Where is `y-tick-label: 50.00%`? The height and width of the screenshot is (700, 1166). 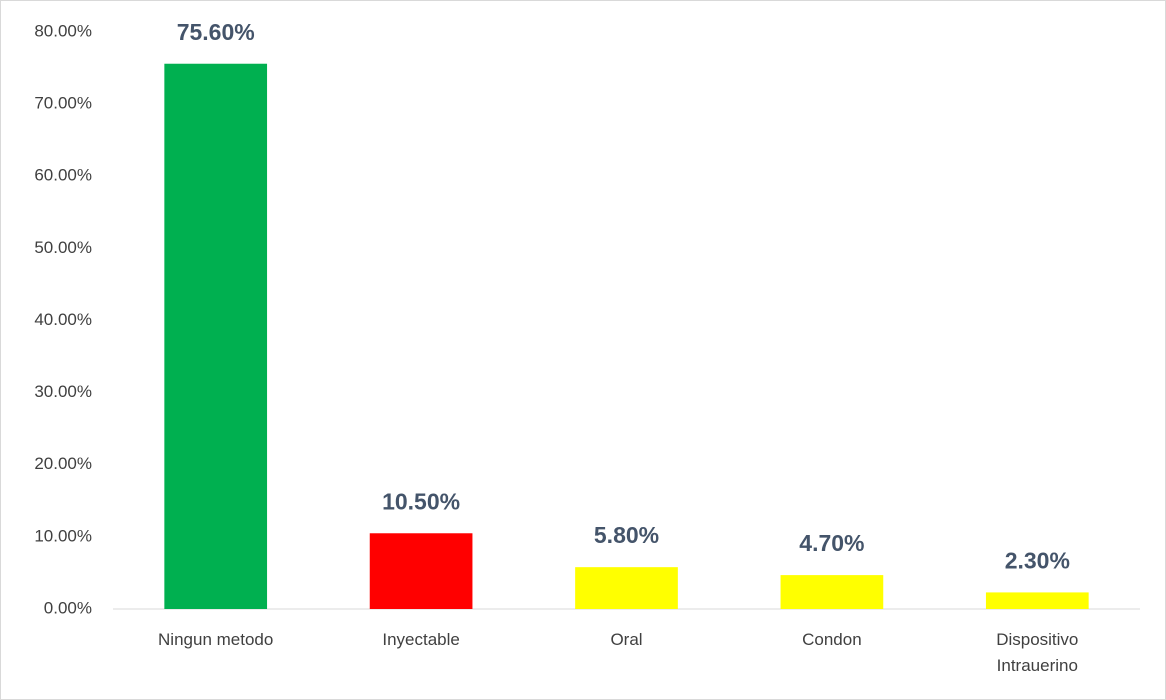
y-tick-label: 50.00% is located at coordinates (63, 247).